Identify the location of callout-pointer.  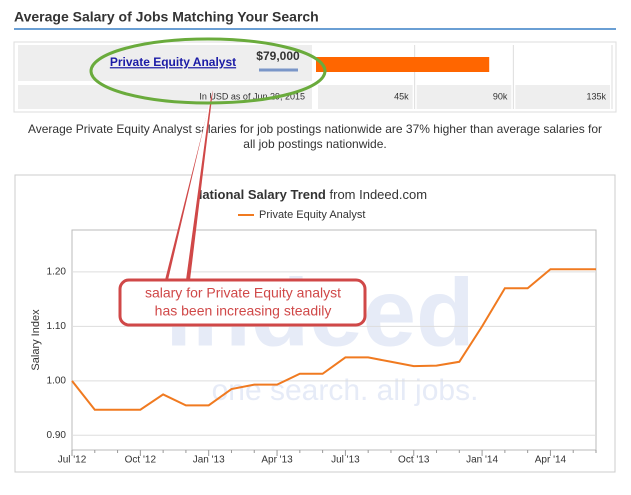
(189, 185).